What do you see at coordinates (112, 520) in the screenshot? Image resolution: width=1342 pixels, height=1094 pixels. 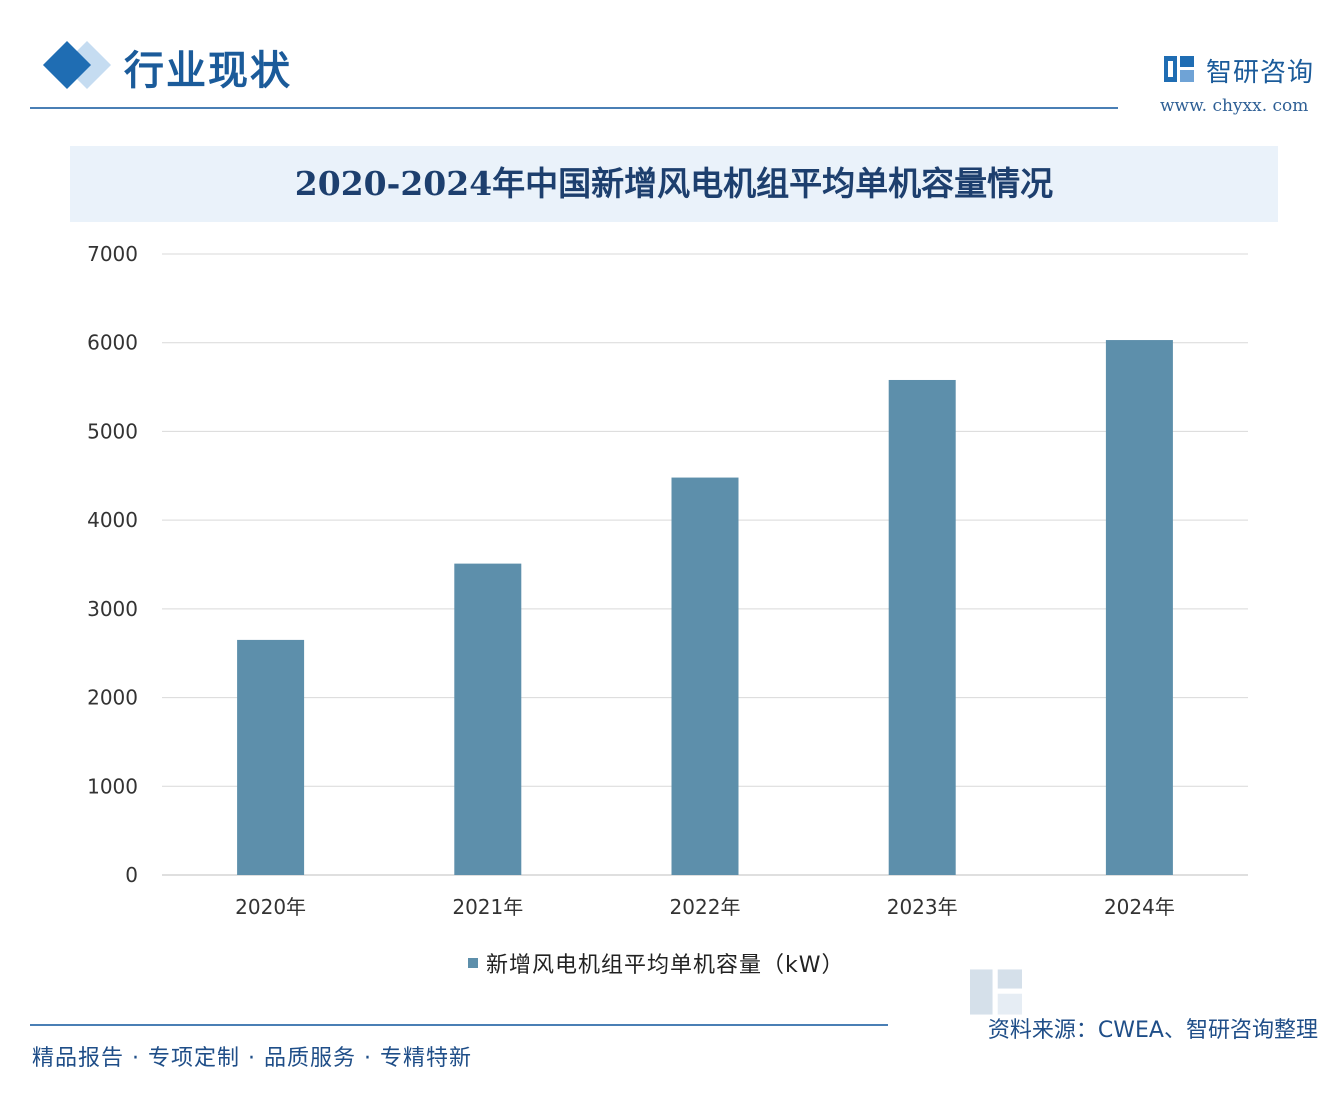 I see `y-tick-label: 4000` at bounding box center [112, 520].